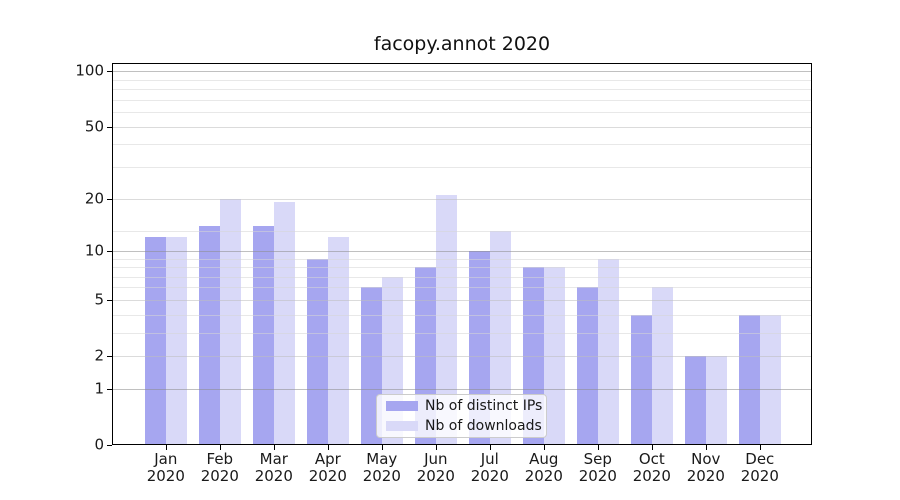  I want to click on x-tick-label: Dec 2020, so click(760, 468).